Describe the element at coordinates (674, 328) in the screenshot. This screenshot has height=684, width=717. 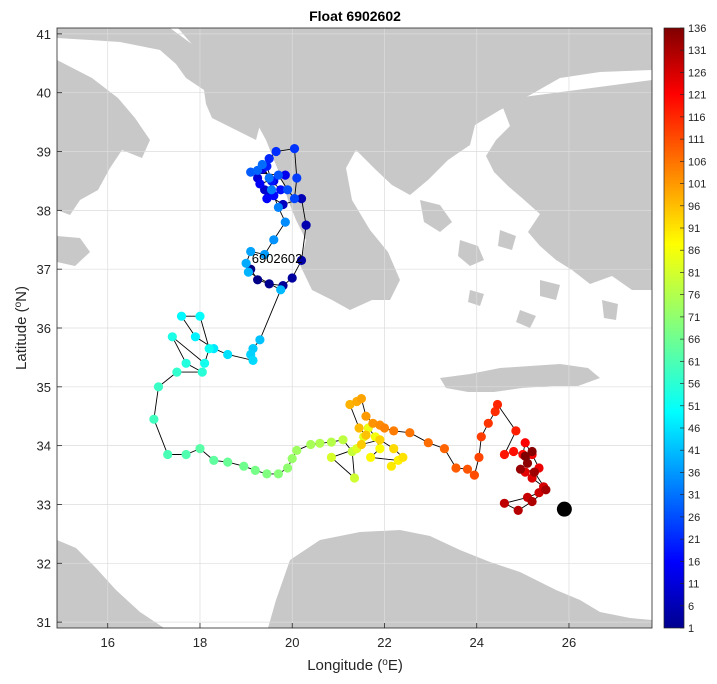
I see `colorbar-gradient` at that location.